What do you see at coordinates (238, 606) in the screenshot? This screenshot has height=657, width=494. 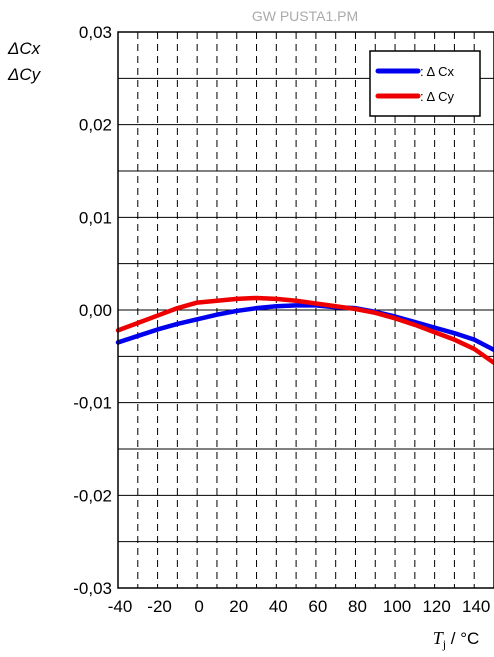 I see `x-tick-label: 20` at bounding box center [238, 606].